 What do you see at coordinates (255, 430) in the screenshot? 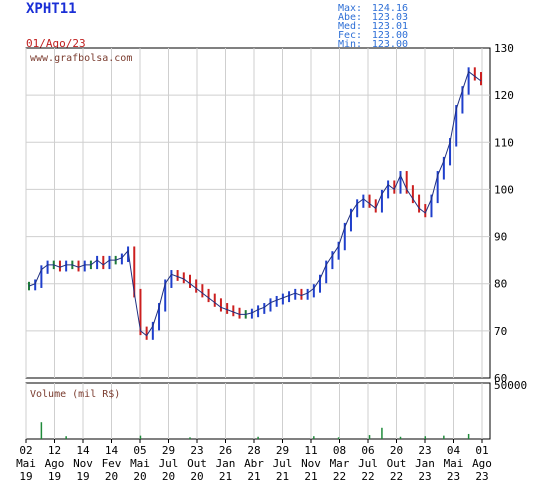
I see `volume-bars` at bounding box center [255, 430].